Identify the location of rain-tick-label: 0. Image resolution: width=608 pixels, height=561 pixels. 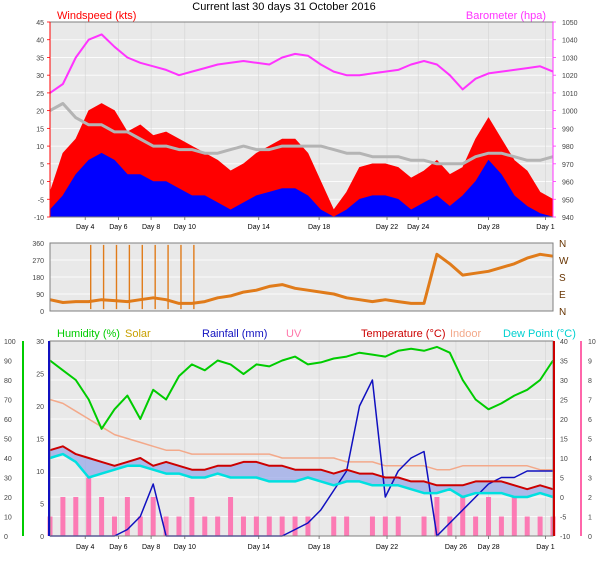
(42, 537).